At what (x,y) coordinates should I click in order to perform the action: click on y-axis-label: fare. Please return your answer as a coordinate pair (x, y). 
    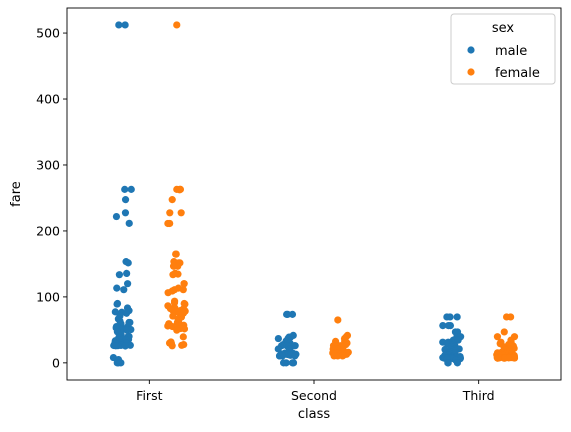
    Looking at the image, I should click on (16, 194).